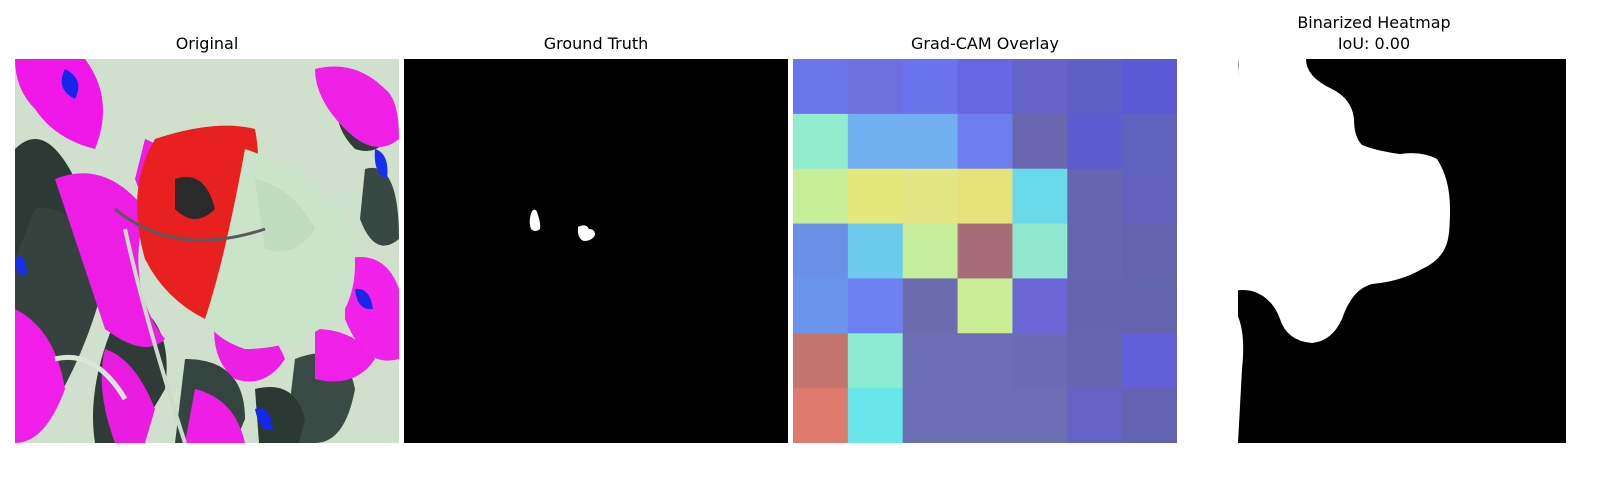  What do you see at coordinates (1316, 201) in the screenshot?
I see `heatmap-region-main` at bounding box center [1316, 201].